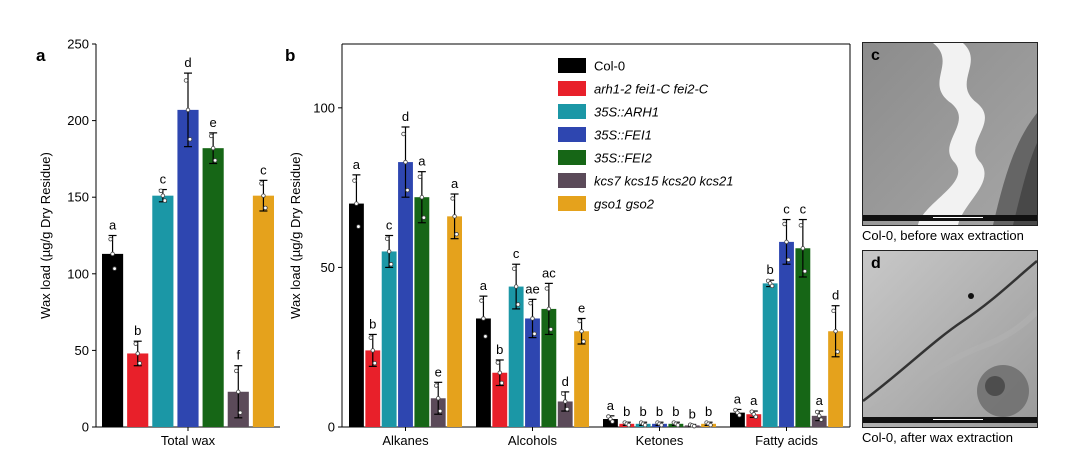 The width and height of the screenshot is (1080, 468). What do you see at coordinates (78, 120) in the screenshot?
I see `y-tick-label: 200` at bounding box center [78, 120].